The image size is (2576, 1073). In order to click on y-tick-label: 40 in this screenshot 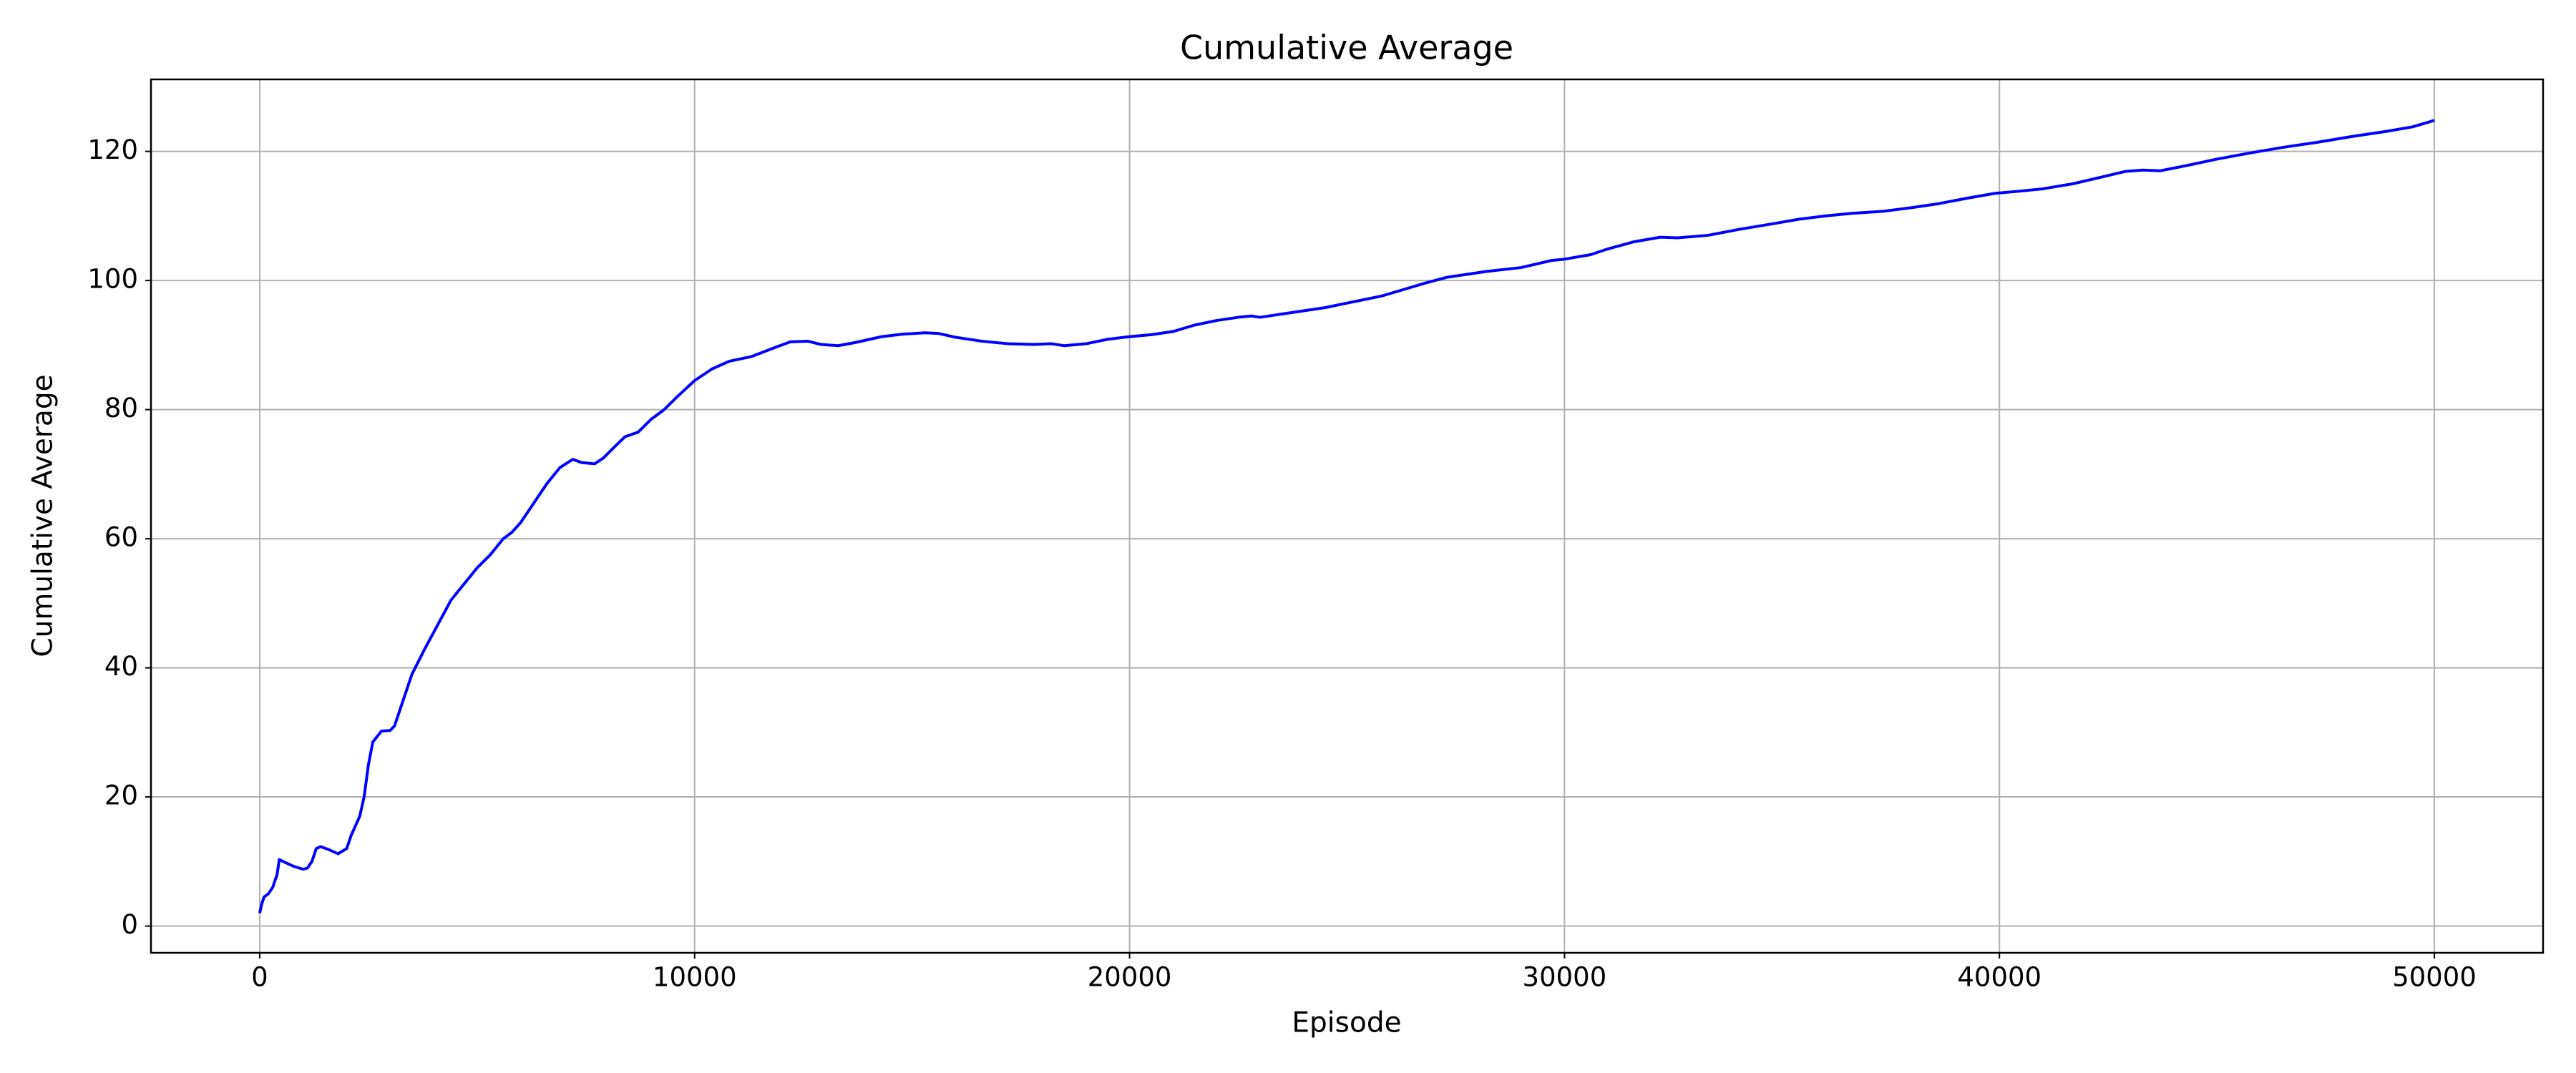, I will do `click(121, 666)`.